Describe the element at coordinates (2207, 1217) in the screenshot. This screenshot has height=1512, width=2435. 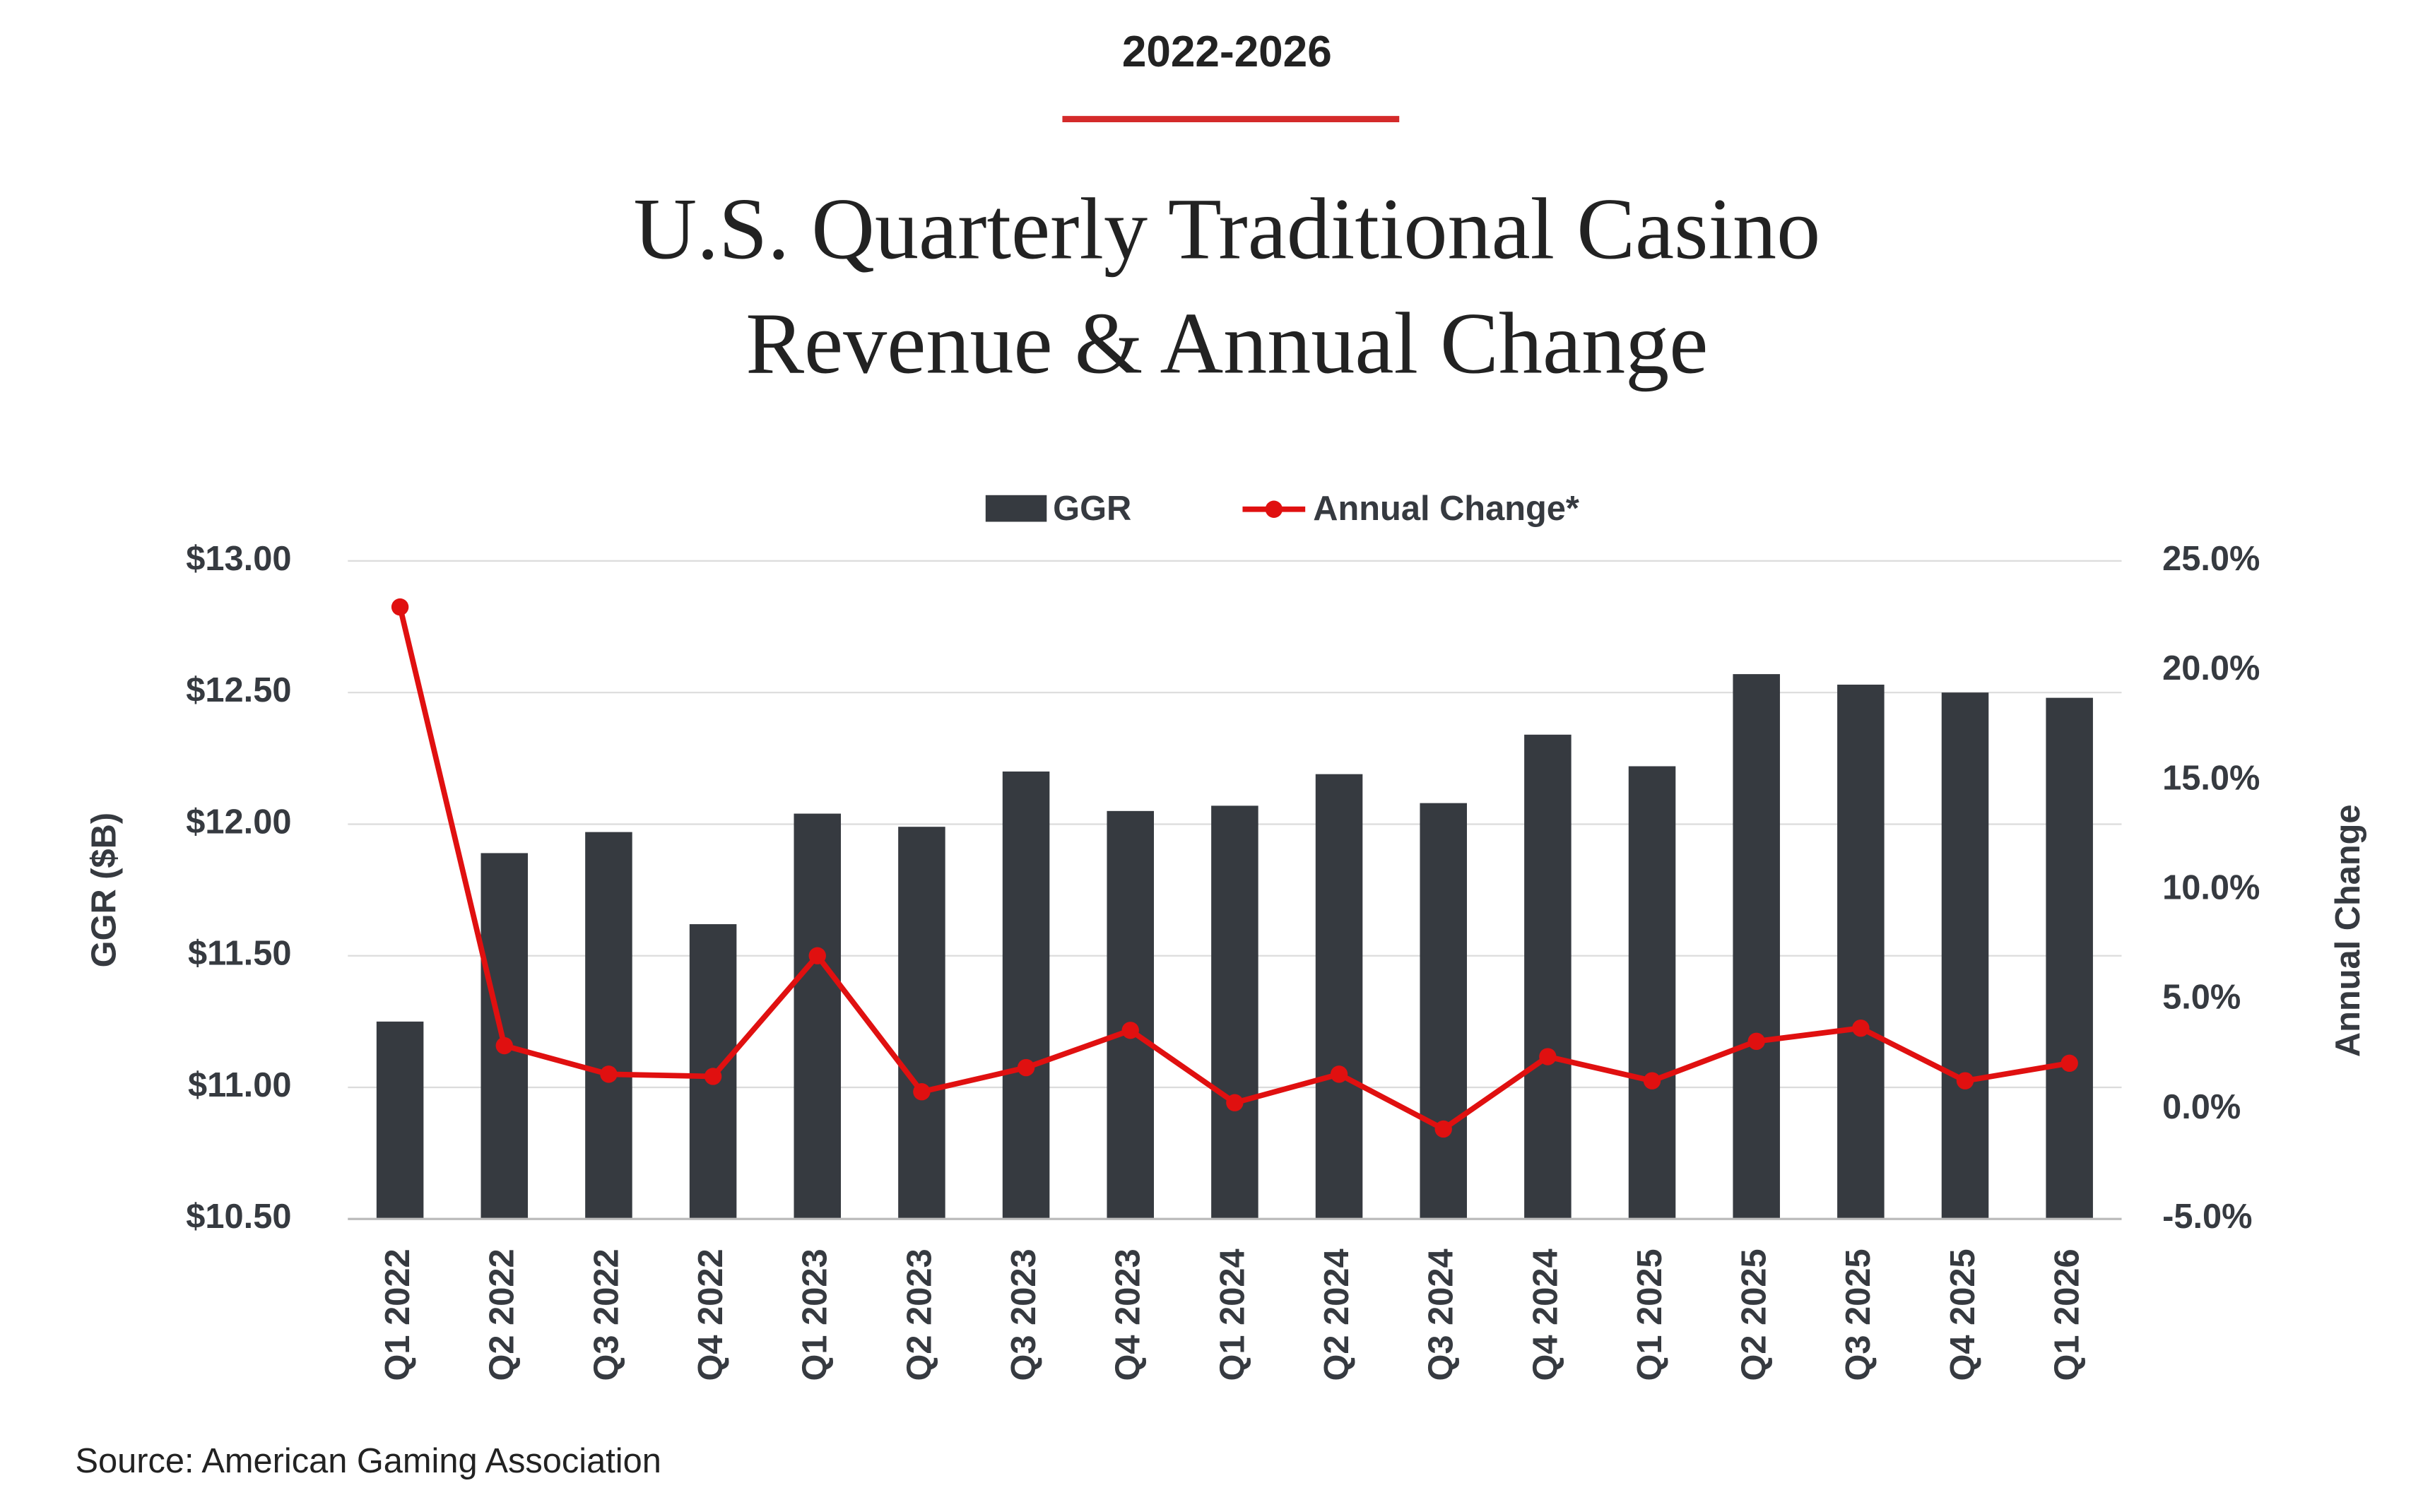
I see `y2-tick-label: -5.0%` at that location.